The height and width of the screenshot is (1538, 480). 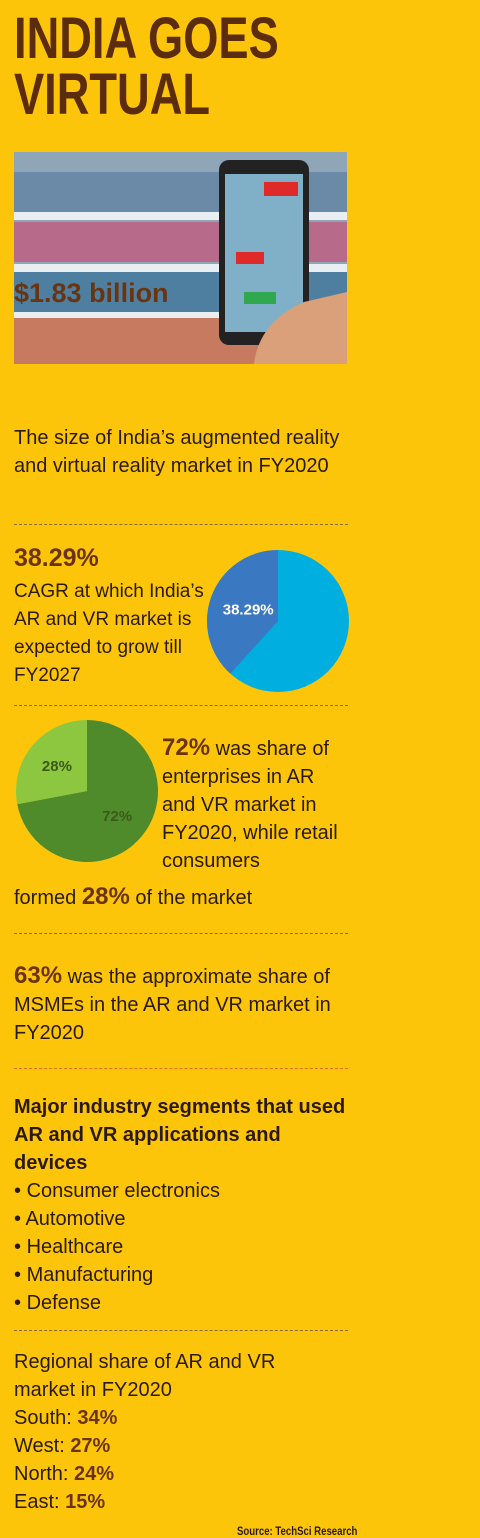 I want to click on region-value: 34%, so click(x=97, y=1418).